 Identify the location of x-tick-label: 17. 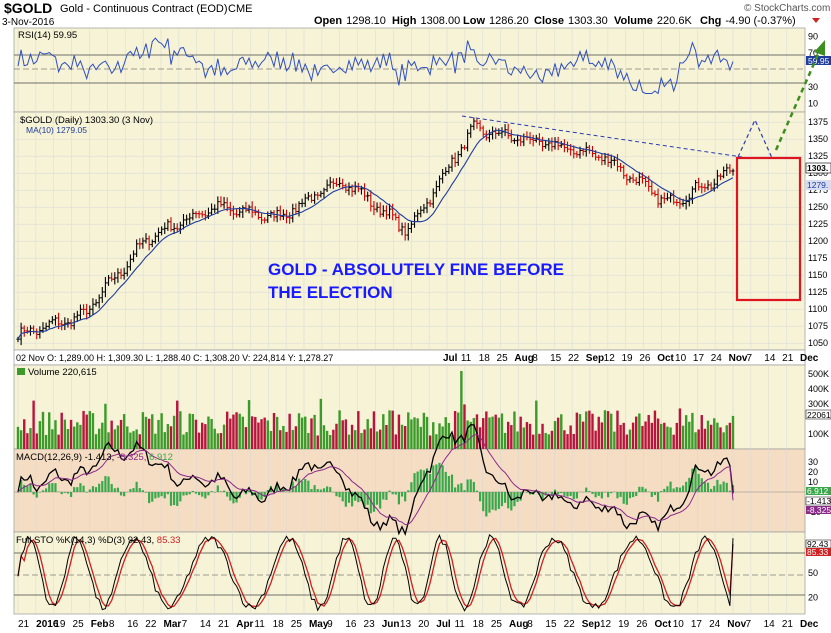
(697, 624).